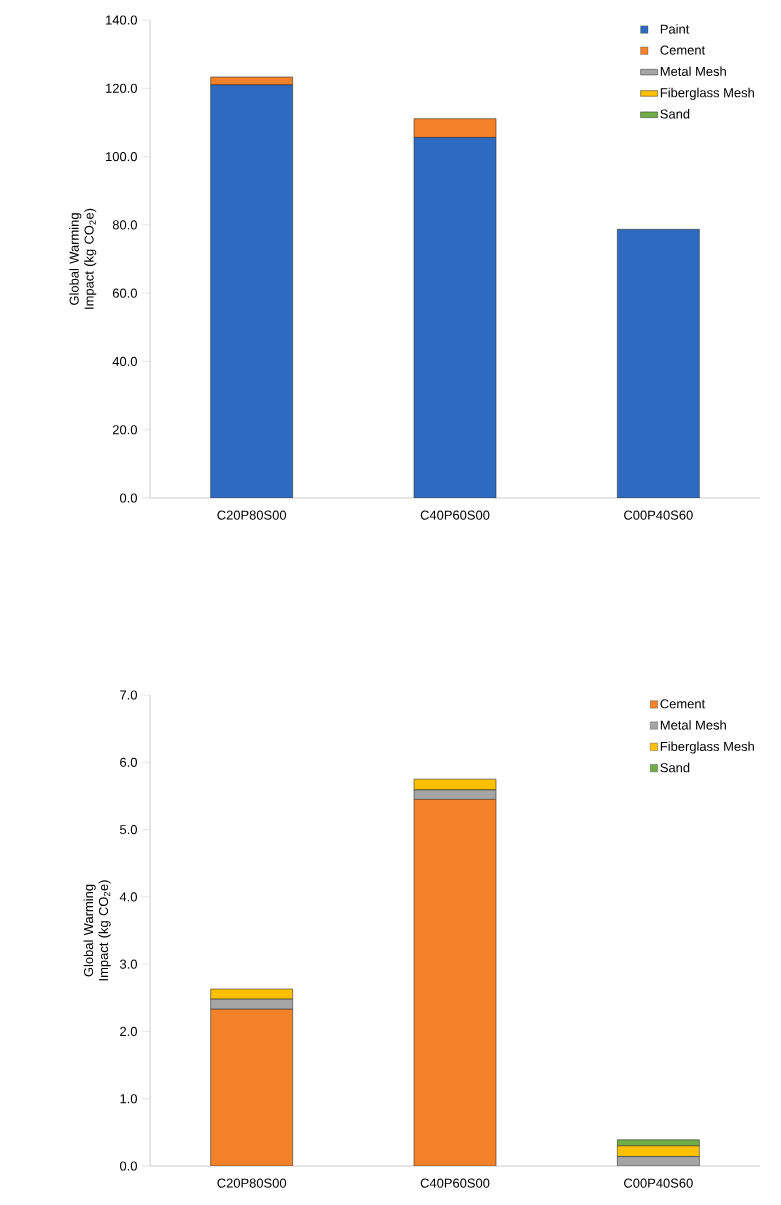 Image resolution: width=781 pixels, height=1205 pixels. Describe the element at coordinates (128, 1031) in the screenshot. I see `y-tick-label: 2.0` at that location.